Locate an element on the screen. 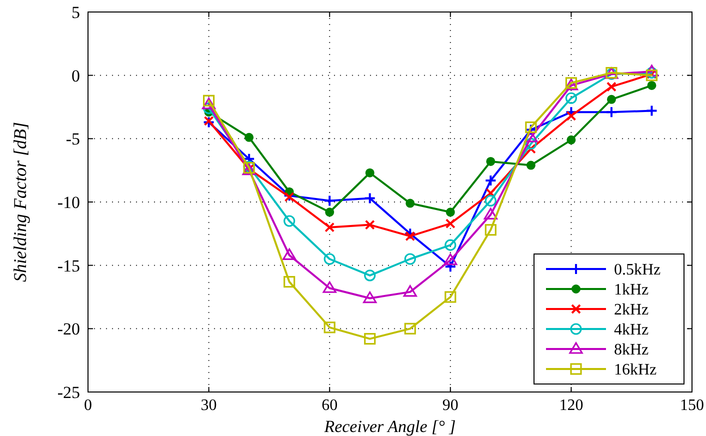 The width and height of the screenshot is (706, 436). x-tick-label: 120 is located at coordinates (571, 405).